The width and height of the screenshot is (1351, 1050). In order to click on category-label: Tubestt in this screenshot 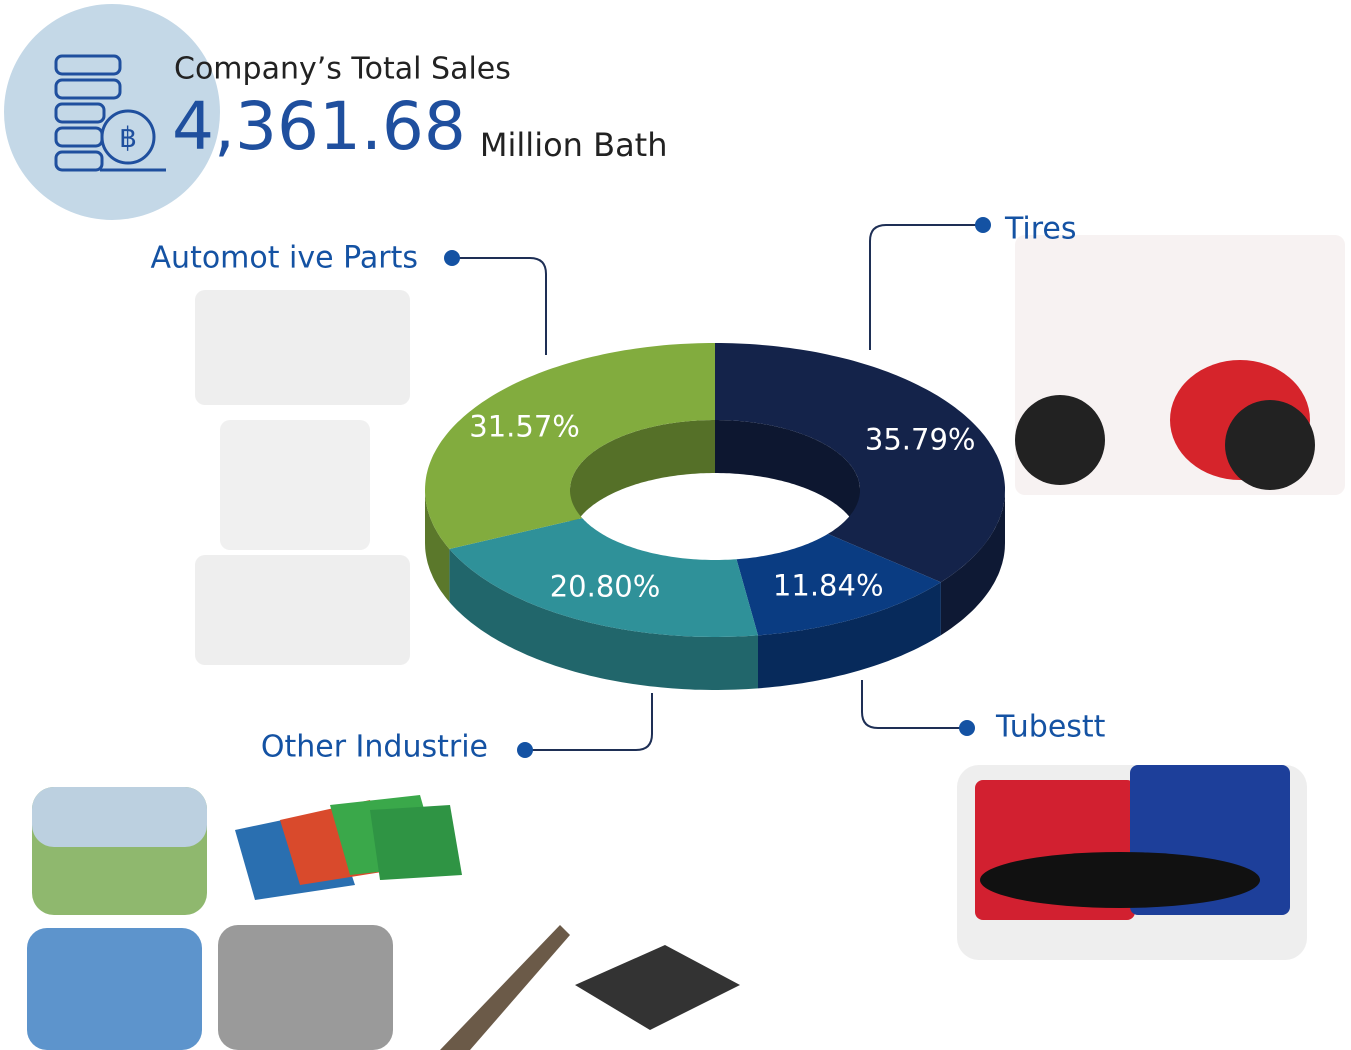, I will do `click(1050, 727)`.